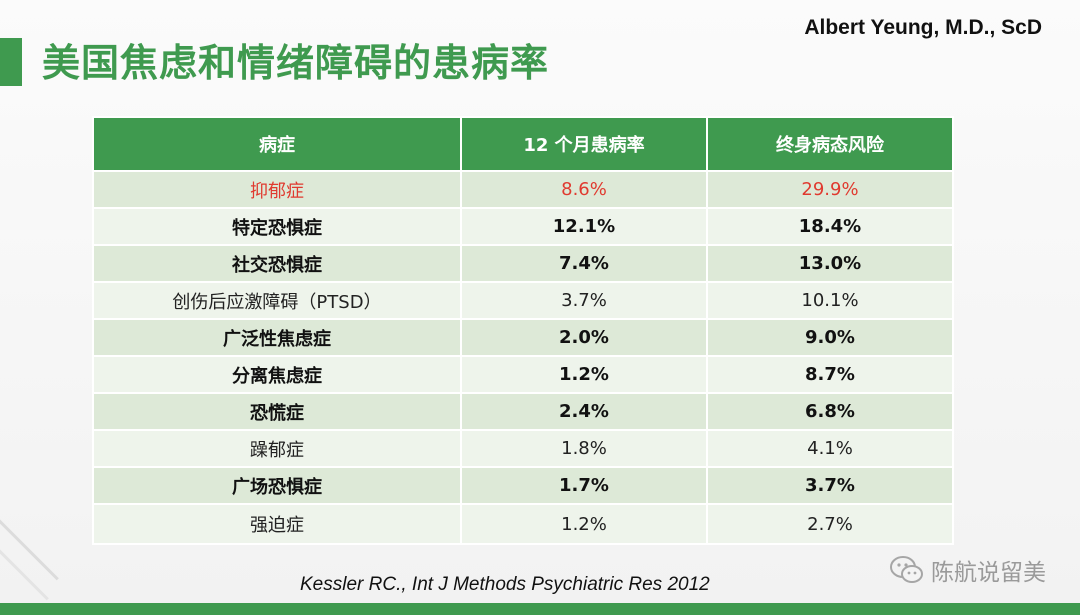 The height and width of the screenshot is (615, 1080). I want to click on slide-title: 美国焦虑和情绪障碍的患病率, so click(296, 63).